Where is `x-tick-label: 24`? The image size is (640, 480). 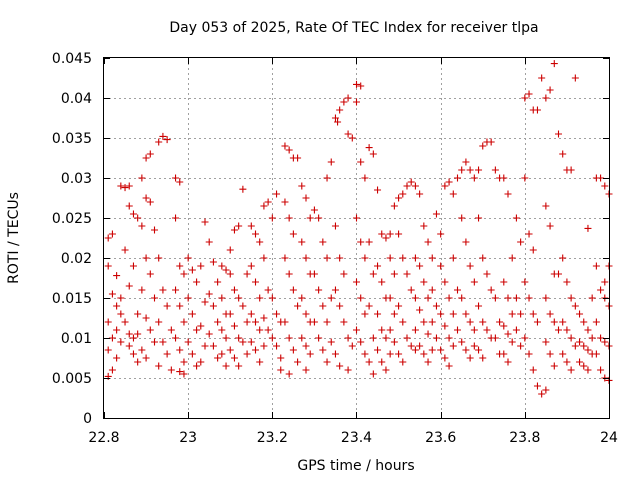
x-tick-label: 24 is located at coordinates (609, 438).